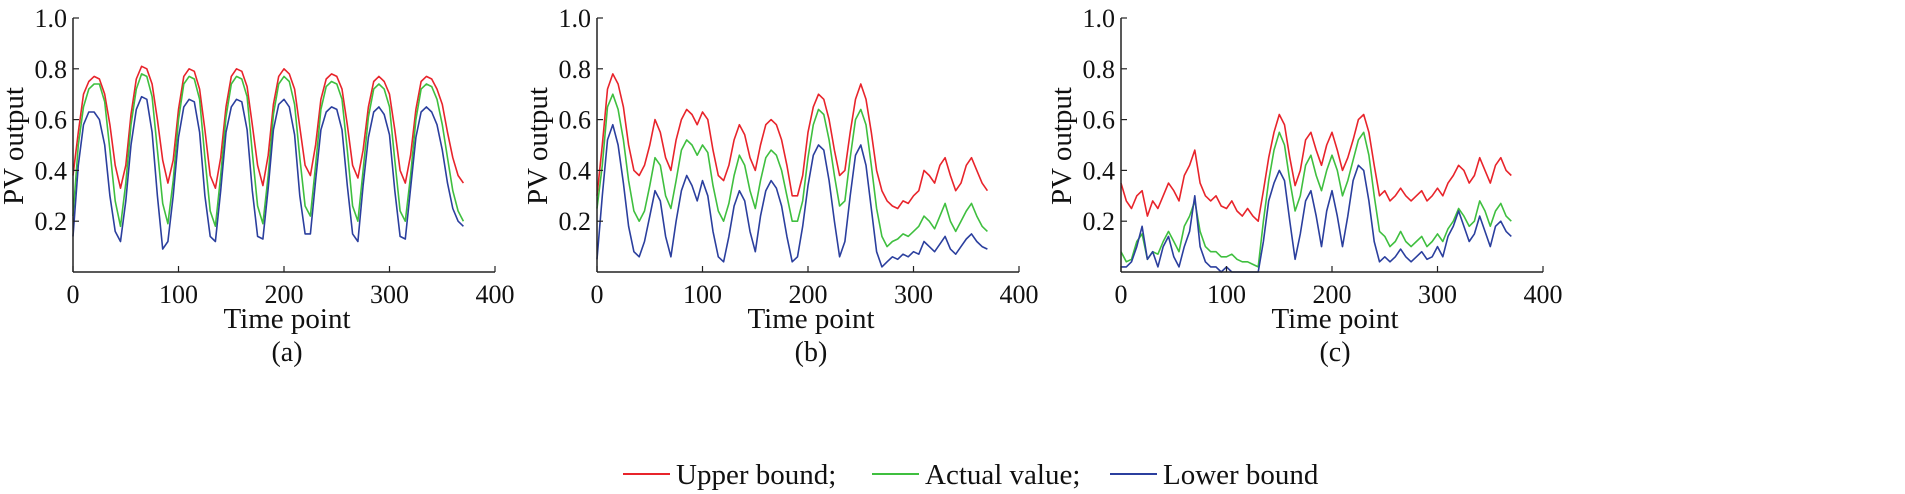 This screenshot has width=1905, height=494. Describe the element at coordinates (1002, 475) in the screenshot. I see `legend-label-actual: Actual value;` at that location.